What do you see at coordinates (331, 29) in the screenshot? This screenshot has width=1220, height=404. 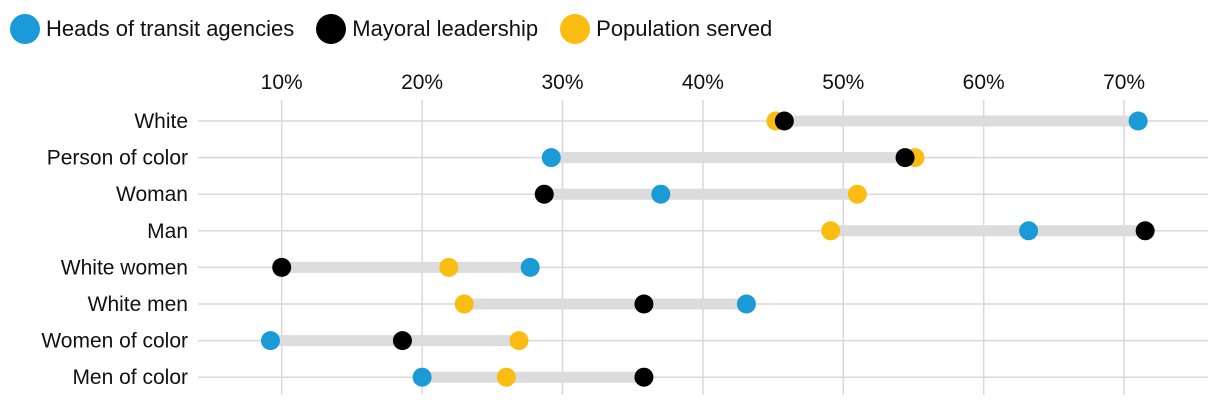 I see `legend-swatch-mayoral` at bounding box center [331, 29].